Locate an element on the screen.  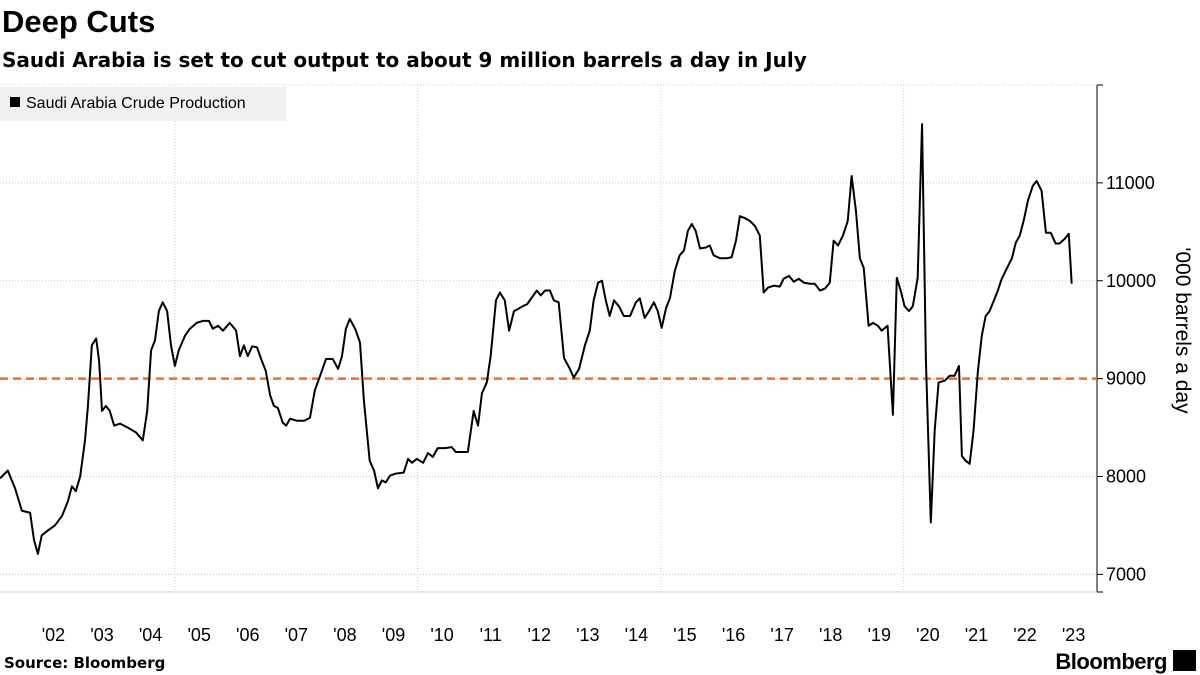
legend-box is located at coordinates (143, 104).